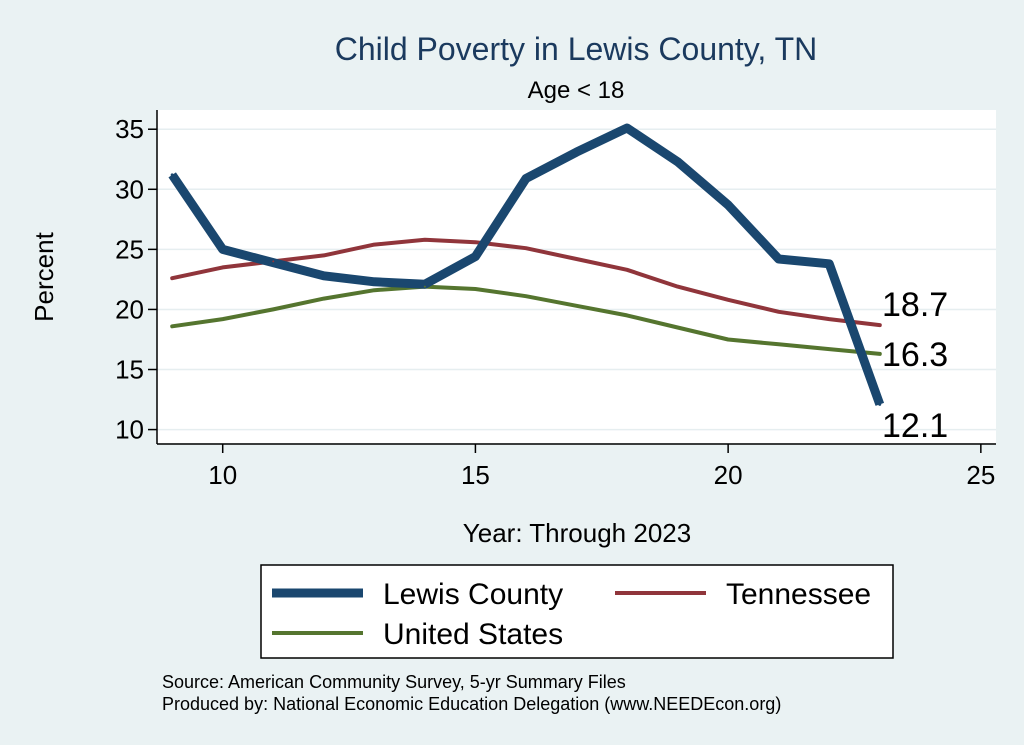  What do you see at coordinates (473, 634) in the screenshot?
I see `legend-label-united-states: United States` at bounding box center [473, 634].